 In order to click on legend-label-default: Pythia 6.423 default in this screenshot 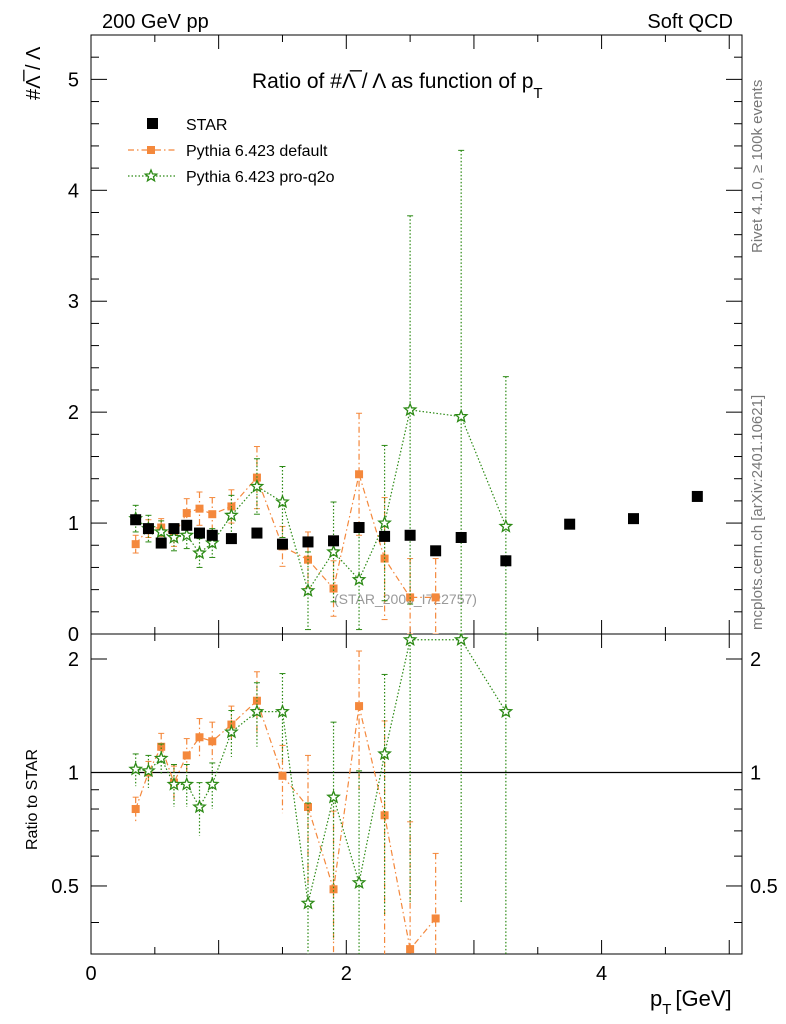, I will do `click(257, 151)`.